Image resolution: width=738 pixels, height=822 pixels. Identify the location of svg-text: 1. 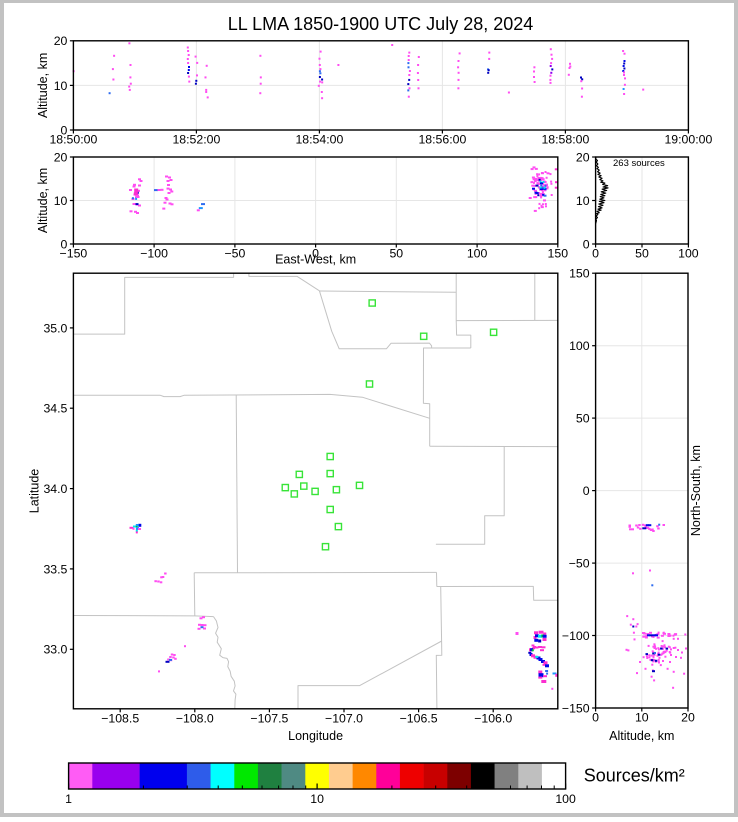
(68, 799).